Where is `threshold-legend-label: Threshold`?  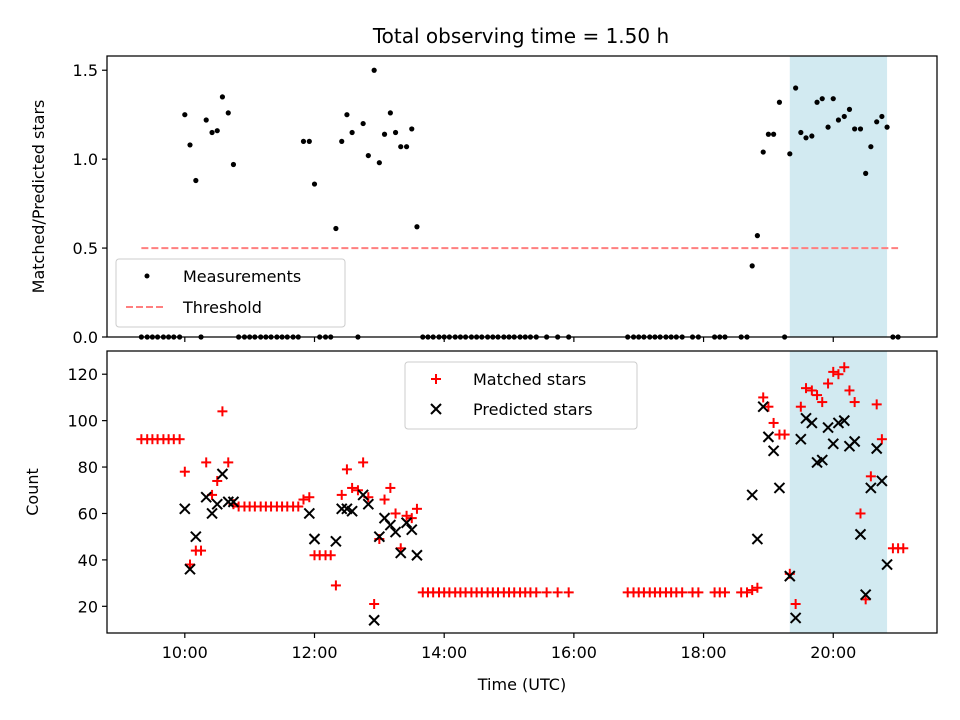
threshold-legend-label: Threshold is located at coordinates (222, 307).